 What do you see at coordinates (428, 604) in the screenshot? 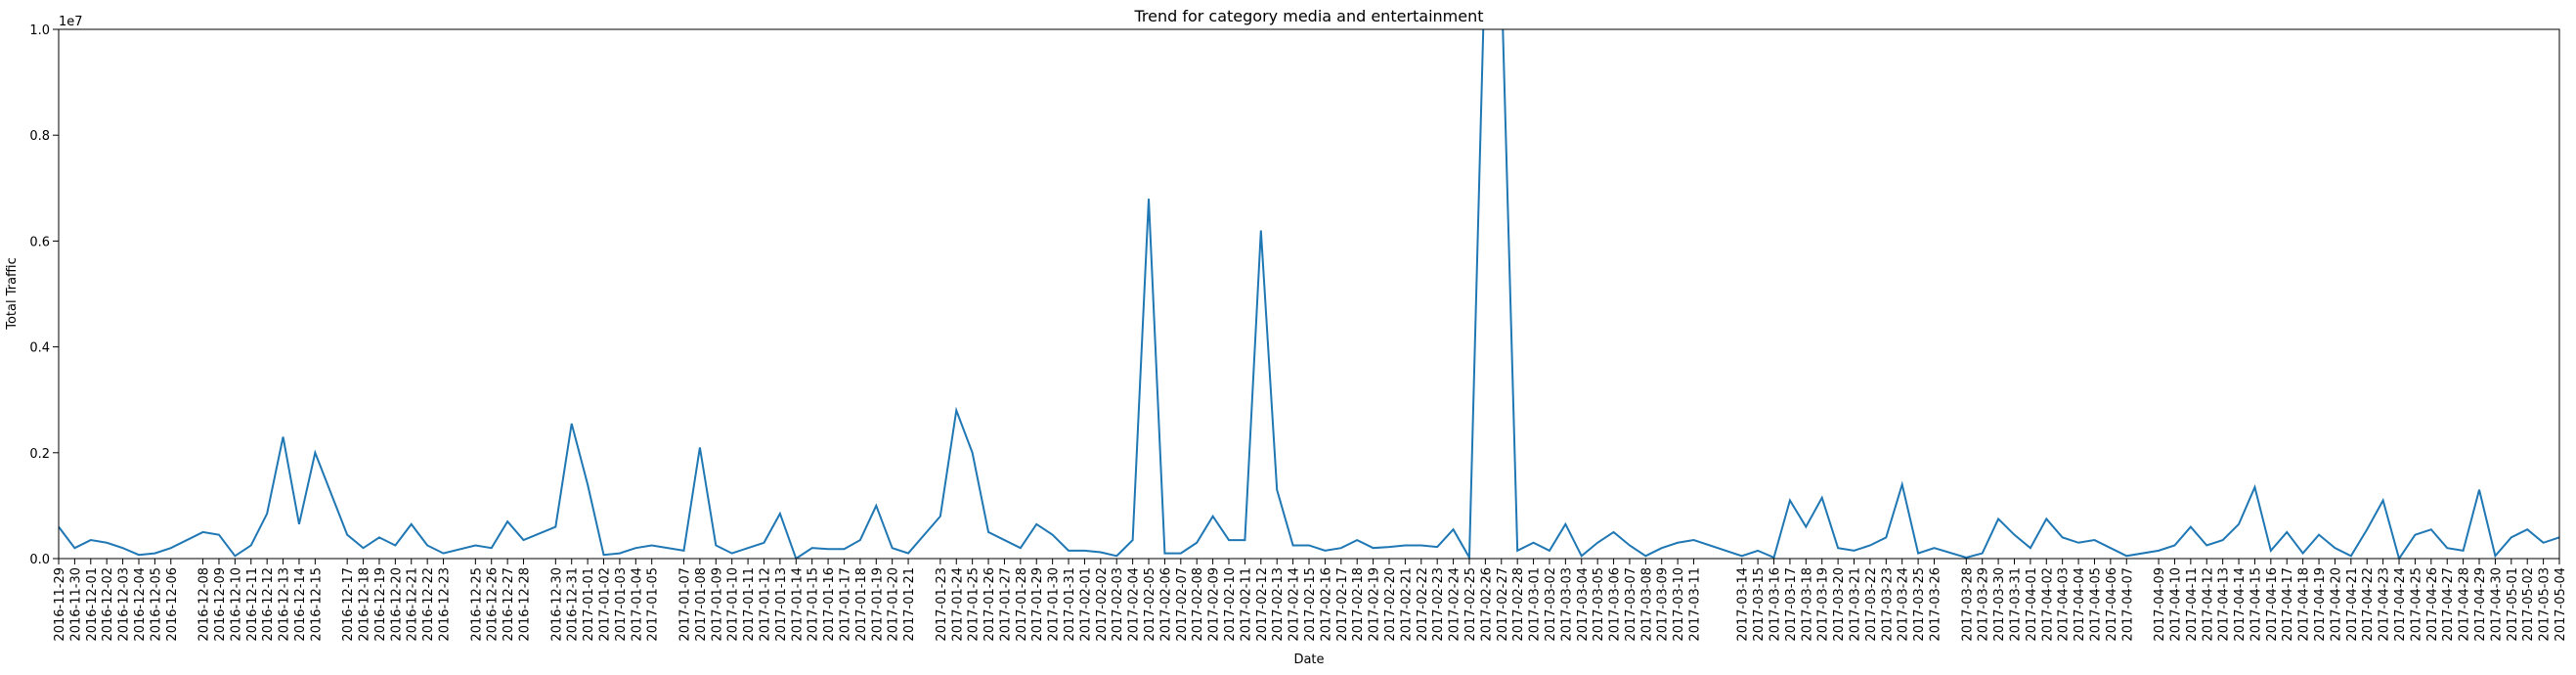
I see `x-tick-label: 2016-12-22` at bounding box center [428, 604].